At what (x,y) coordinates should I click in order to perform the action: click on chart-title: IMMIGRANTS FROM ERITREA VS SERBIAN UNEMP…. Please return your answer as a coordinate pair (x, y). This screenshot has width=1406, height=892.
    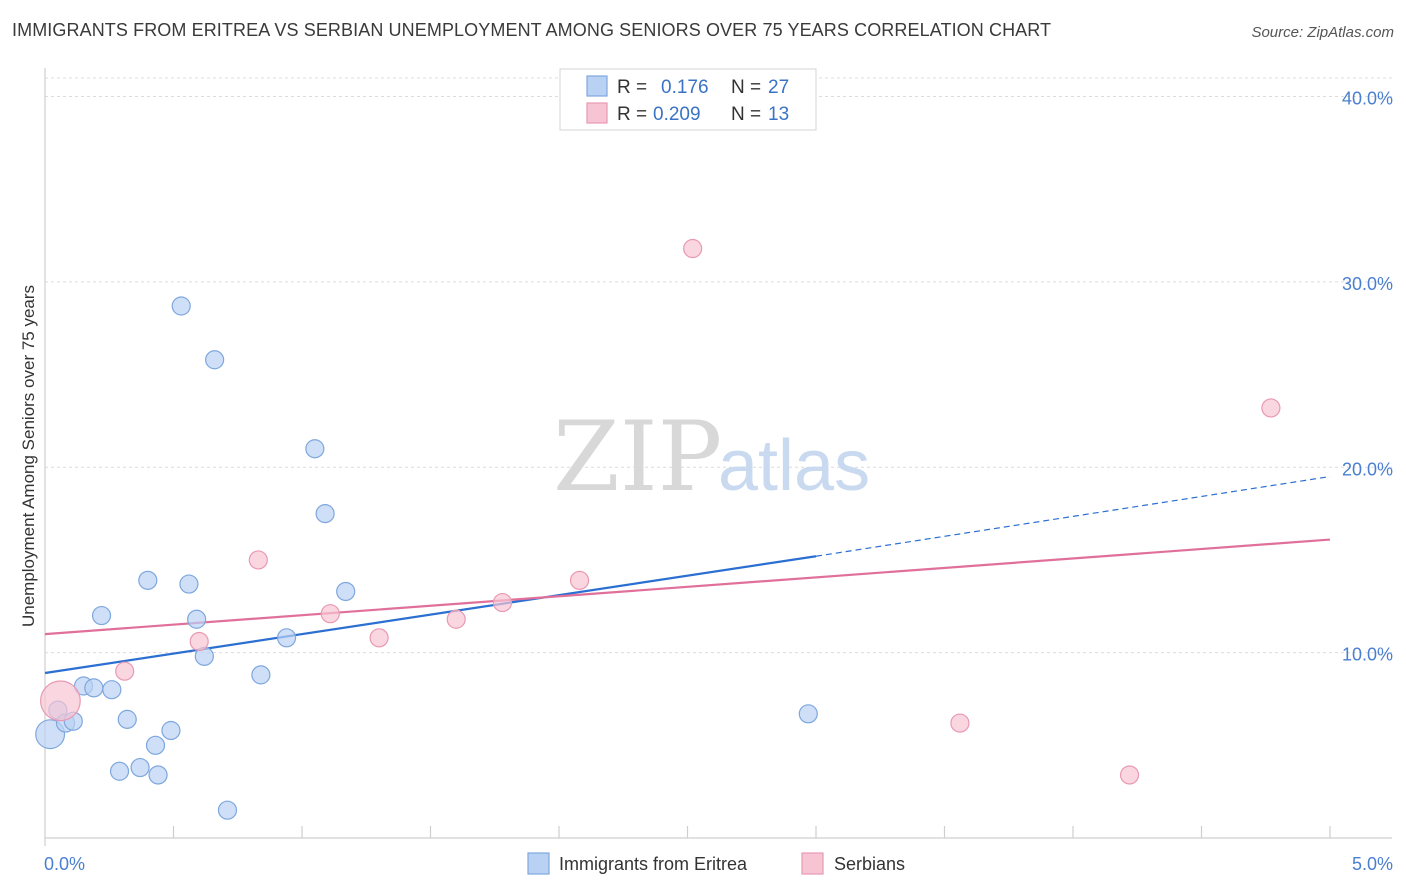
    Looking at the image, I should click on (532, 30).